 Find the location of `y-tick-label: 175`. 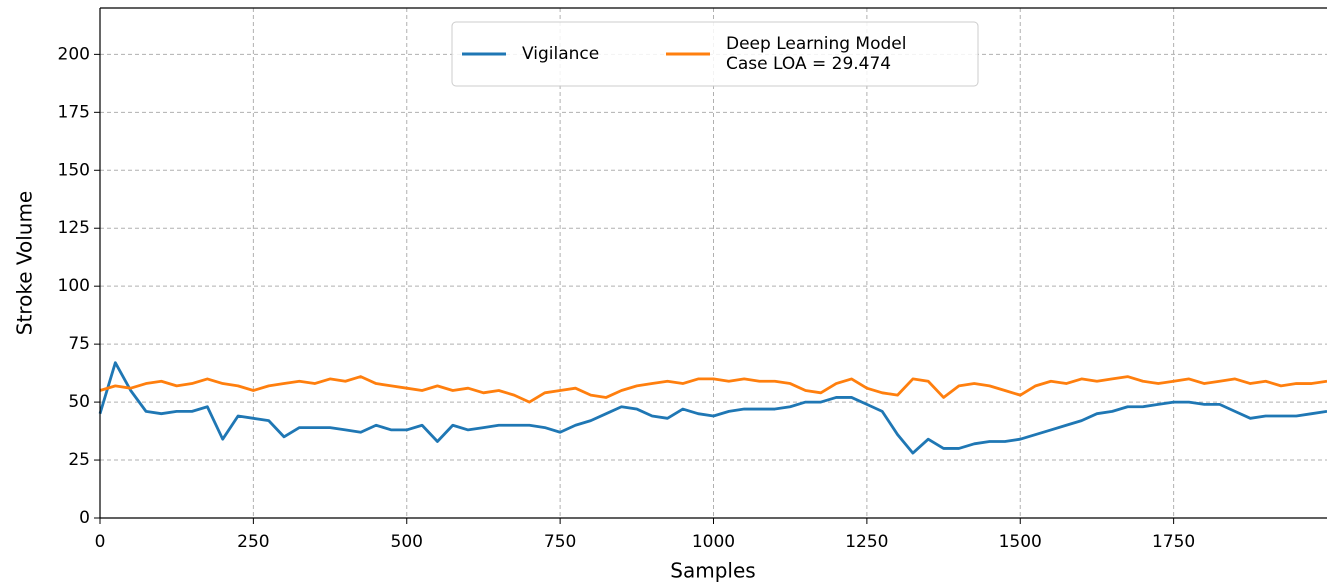

y-tick-label: 175 is located at coordinates (74, 112).